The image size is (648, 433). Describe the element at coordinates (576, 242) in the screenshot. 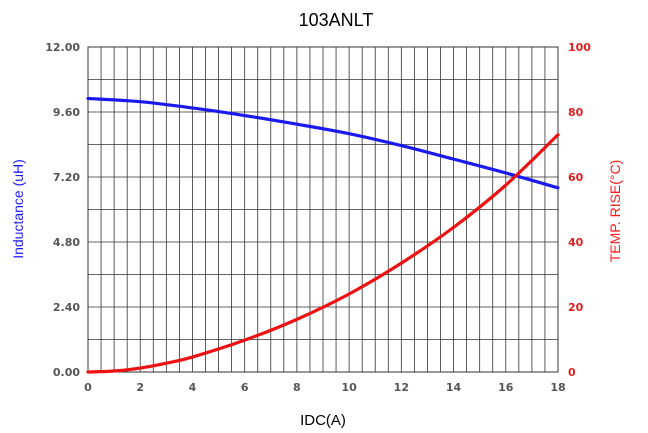

I see `y-right-tick-label: 40` at that location.